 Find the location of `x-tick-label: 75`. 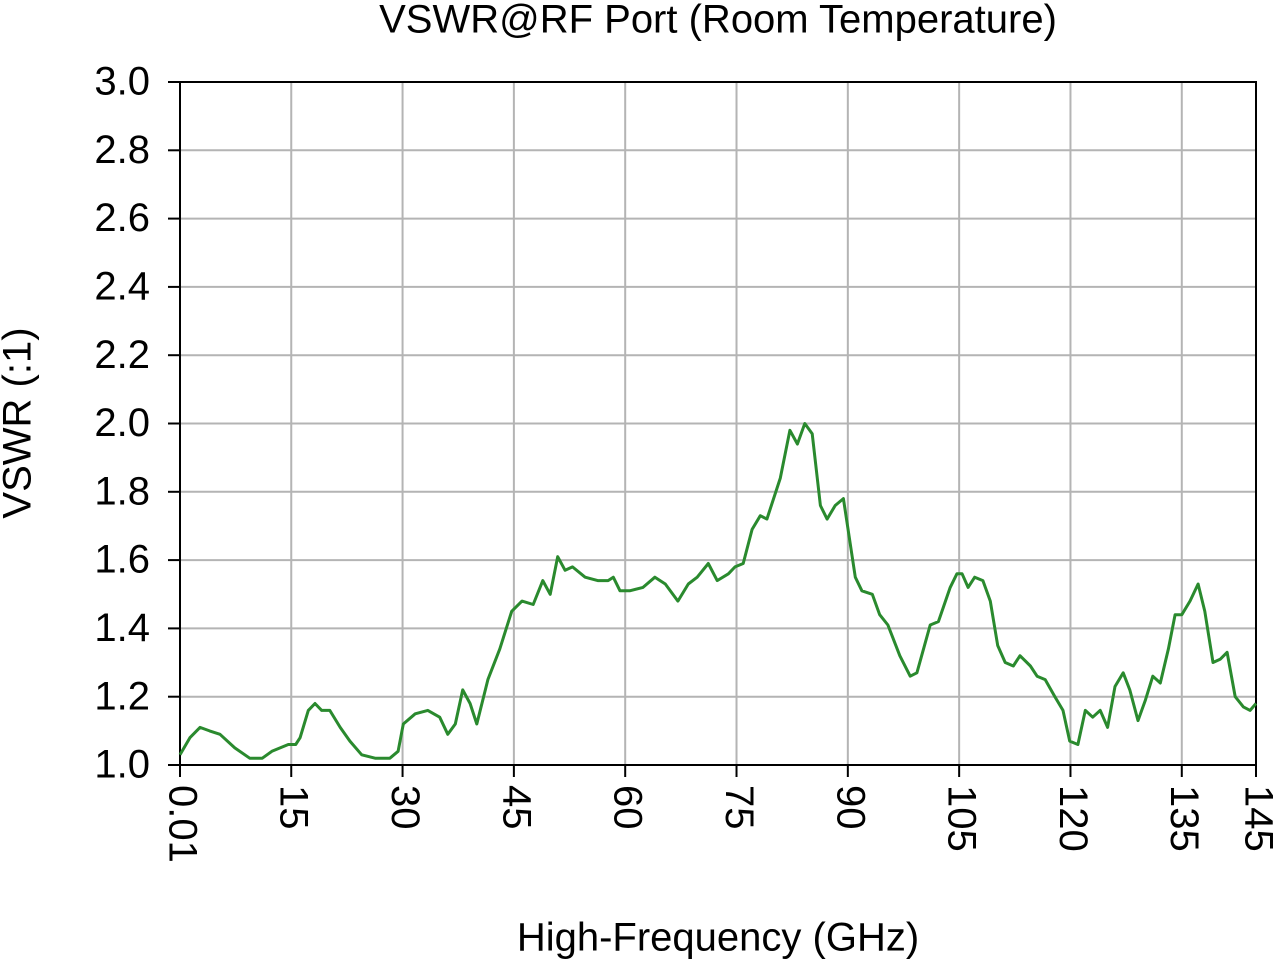

x-tick-label: 75 is located at coordinates (739, 807).